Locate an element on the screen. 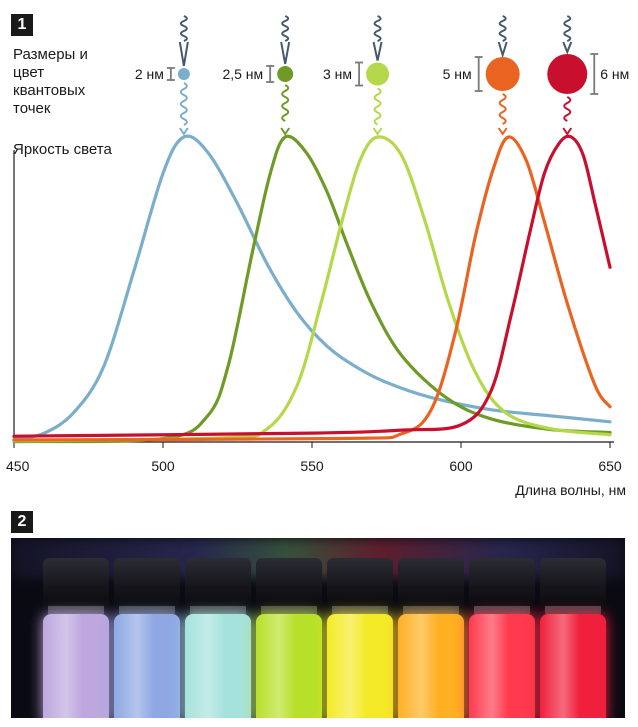 The image size is (638, 727). y-axis-label: Яркость света is located at coordinates (62, 149).